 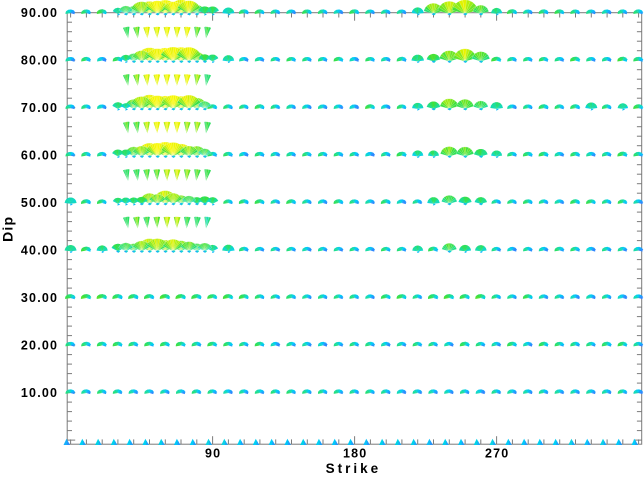 I want to click on svg-text: 50.00, so click(x=39, y=203).